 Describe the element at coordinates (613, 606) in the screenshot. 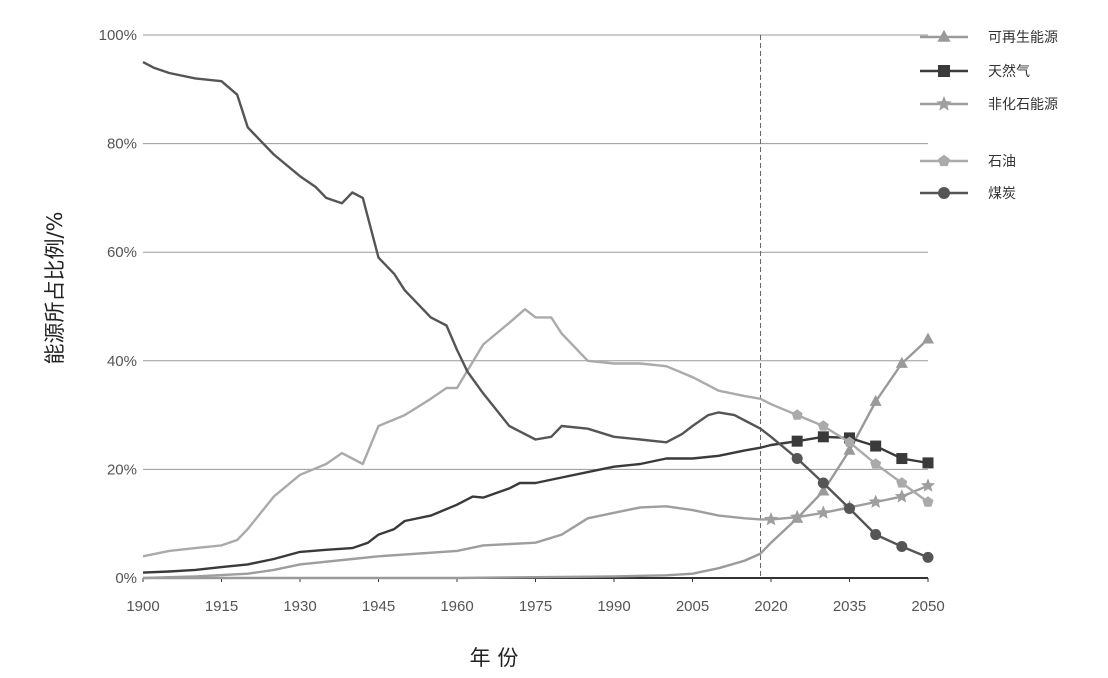

I see `x-tick-label: 1990` at that location.